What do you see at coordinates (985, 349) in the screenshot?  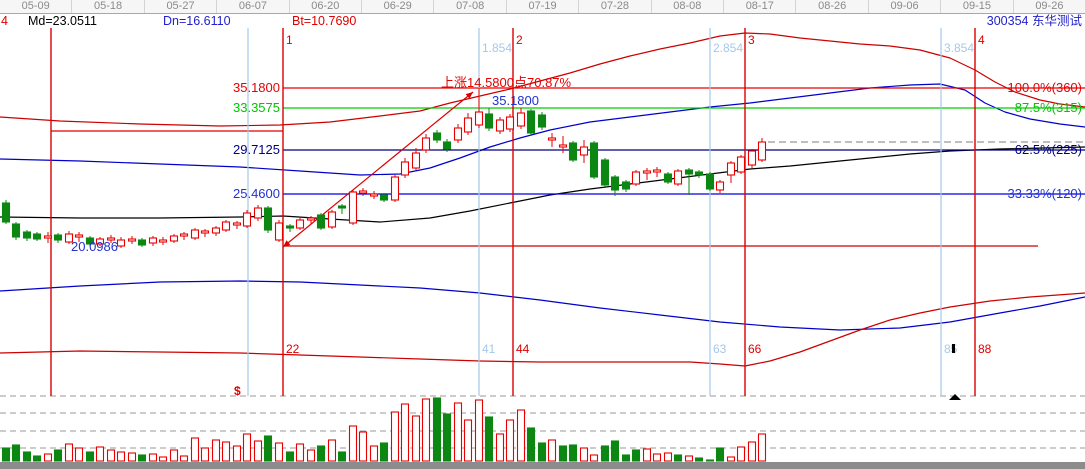 I see `cycle-bottom-label: 88` at bounding box center [985, 349].